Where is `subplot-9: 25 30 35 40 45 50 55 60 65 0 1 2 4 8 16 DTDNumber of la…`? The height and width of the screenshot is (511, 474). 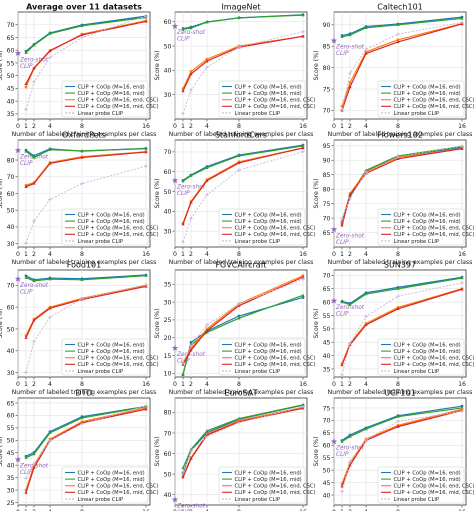 subplot-9: 25 30 35 40 45 50 55 60 65 0 1 2 4 8 16 DTDNumber of la… is located at coordinates (79, 450).